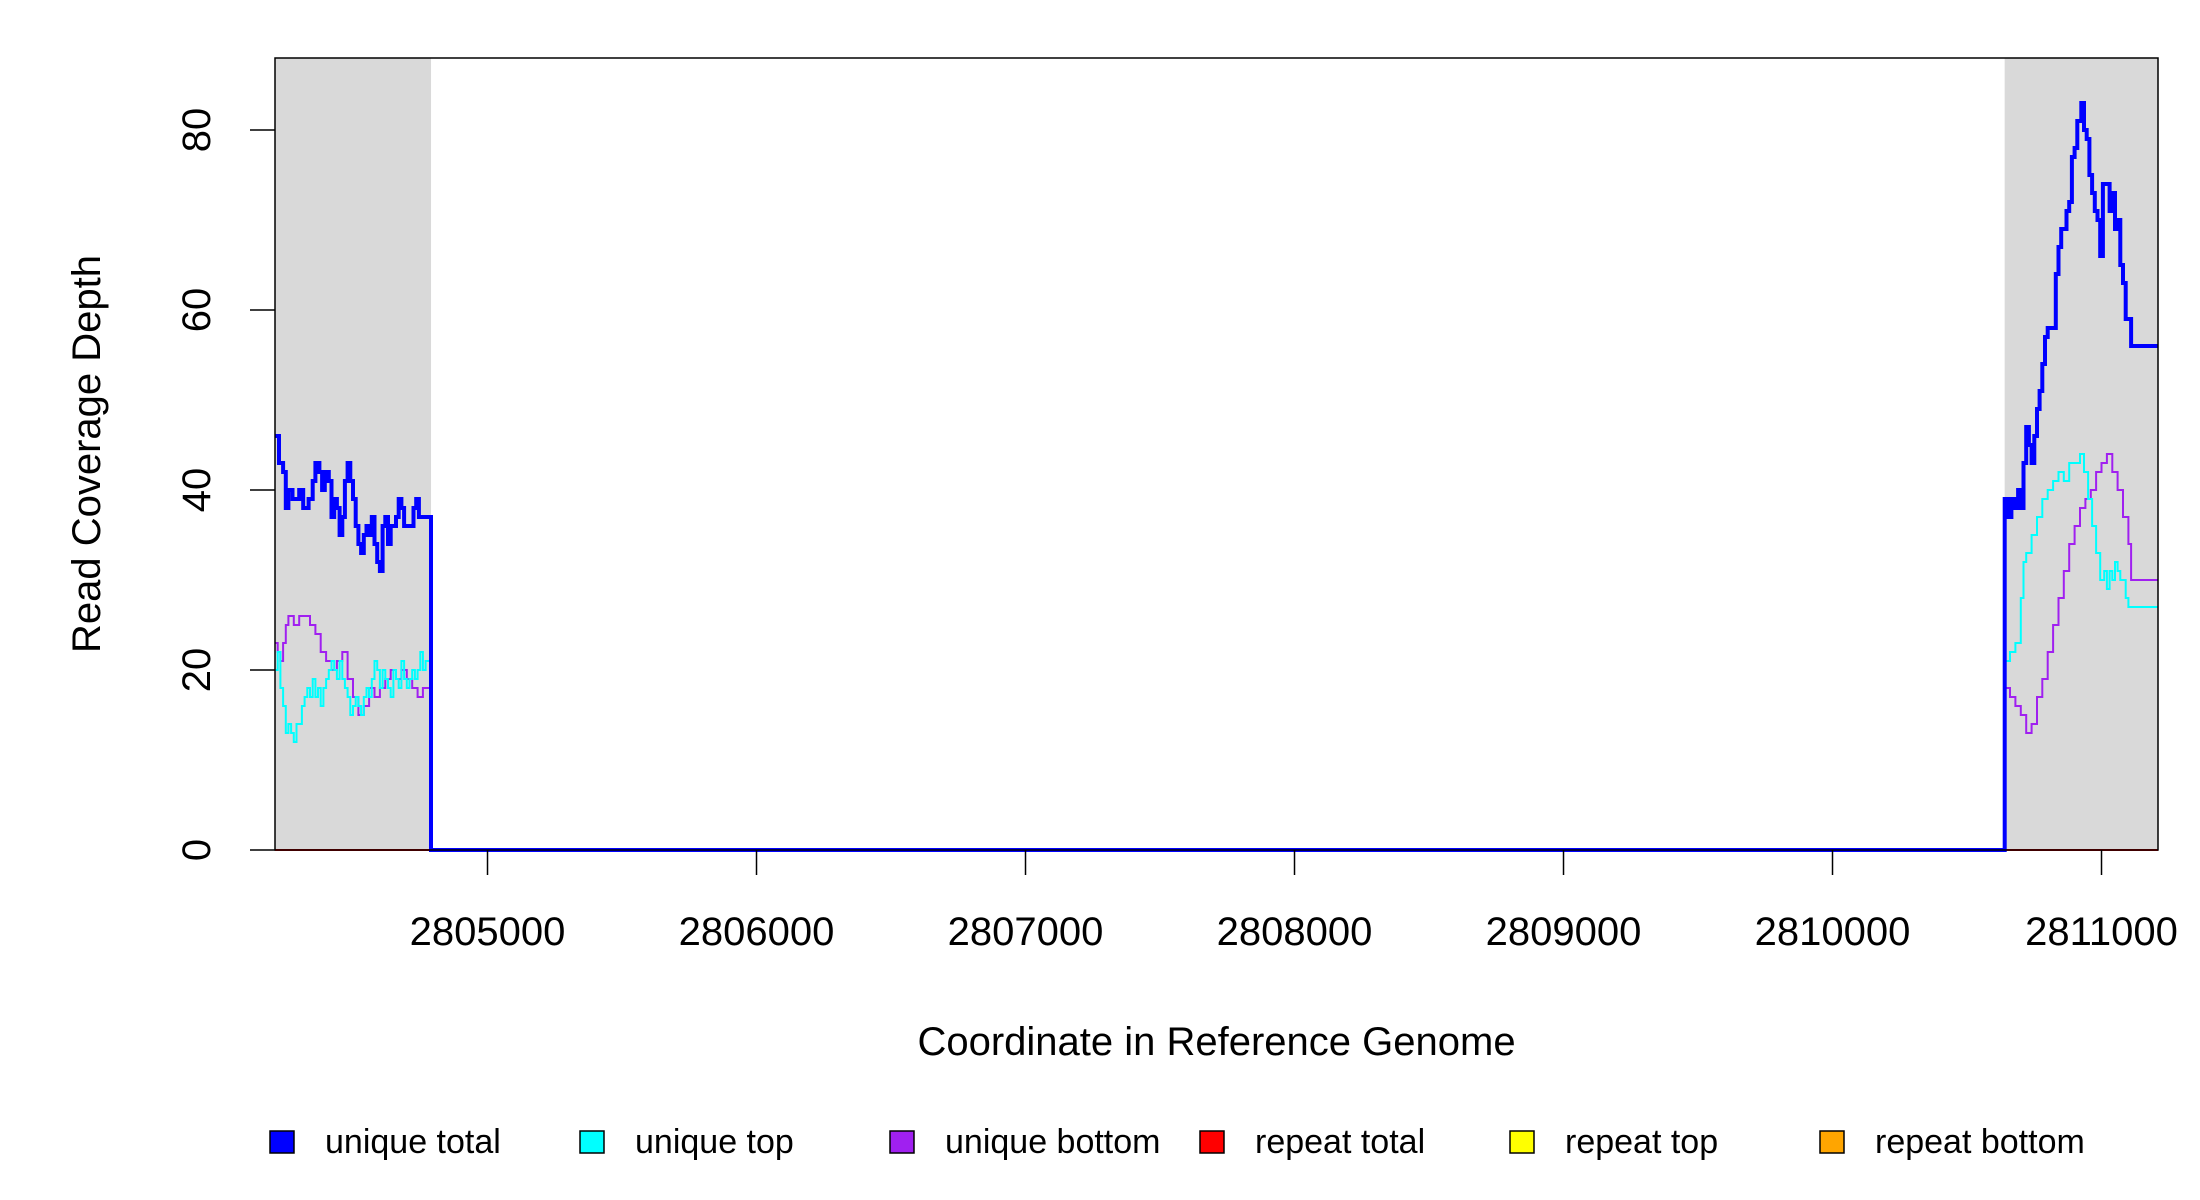  I want to click on x-tick-label: 2807000, so click(1026, 932).